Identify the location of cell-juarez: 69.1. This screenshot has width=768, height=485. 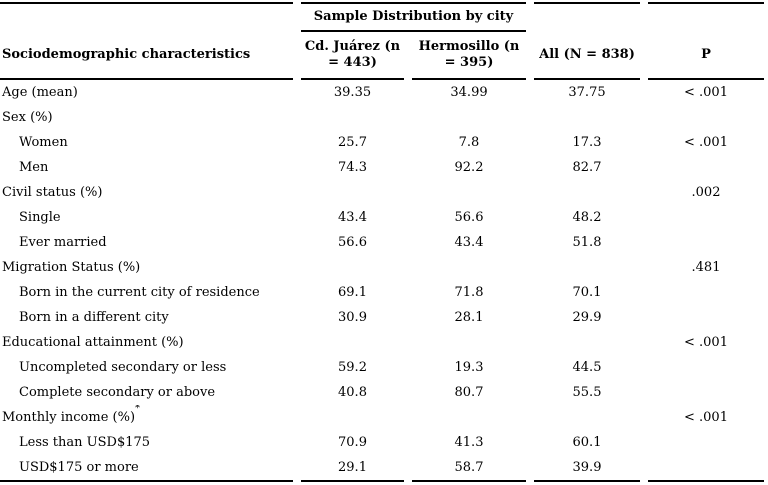
(352, 292).